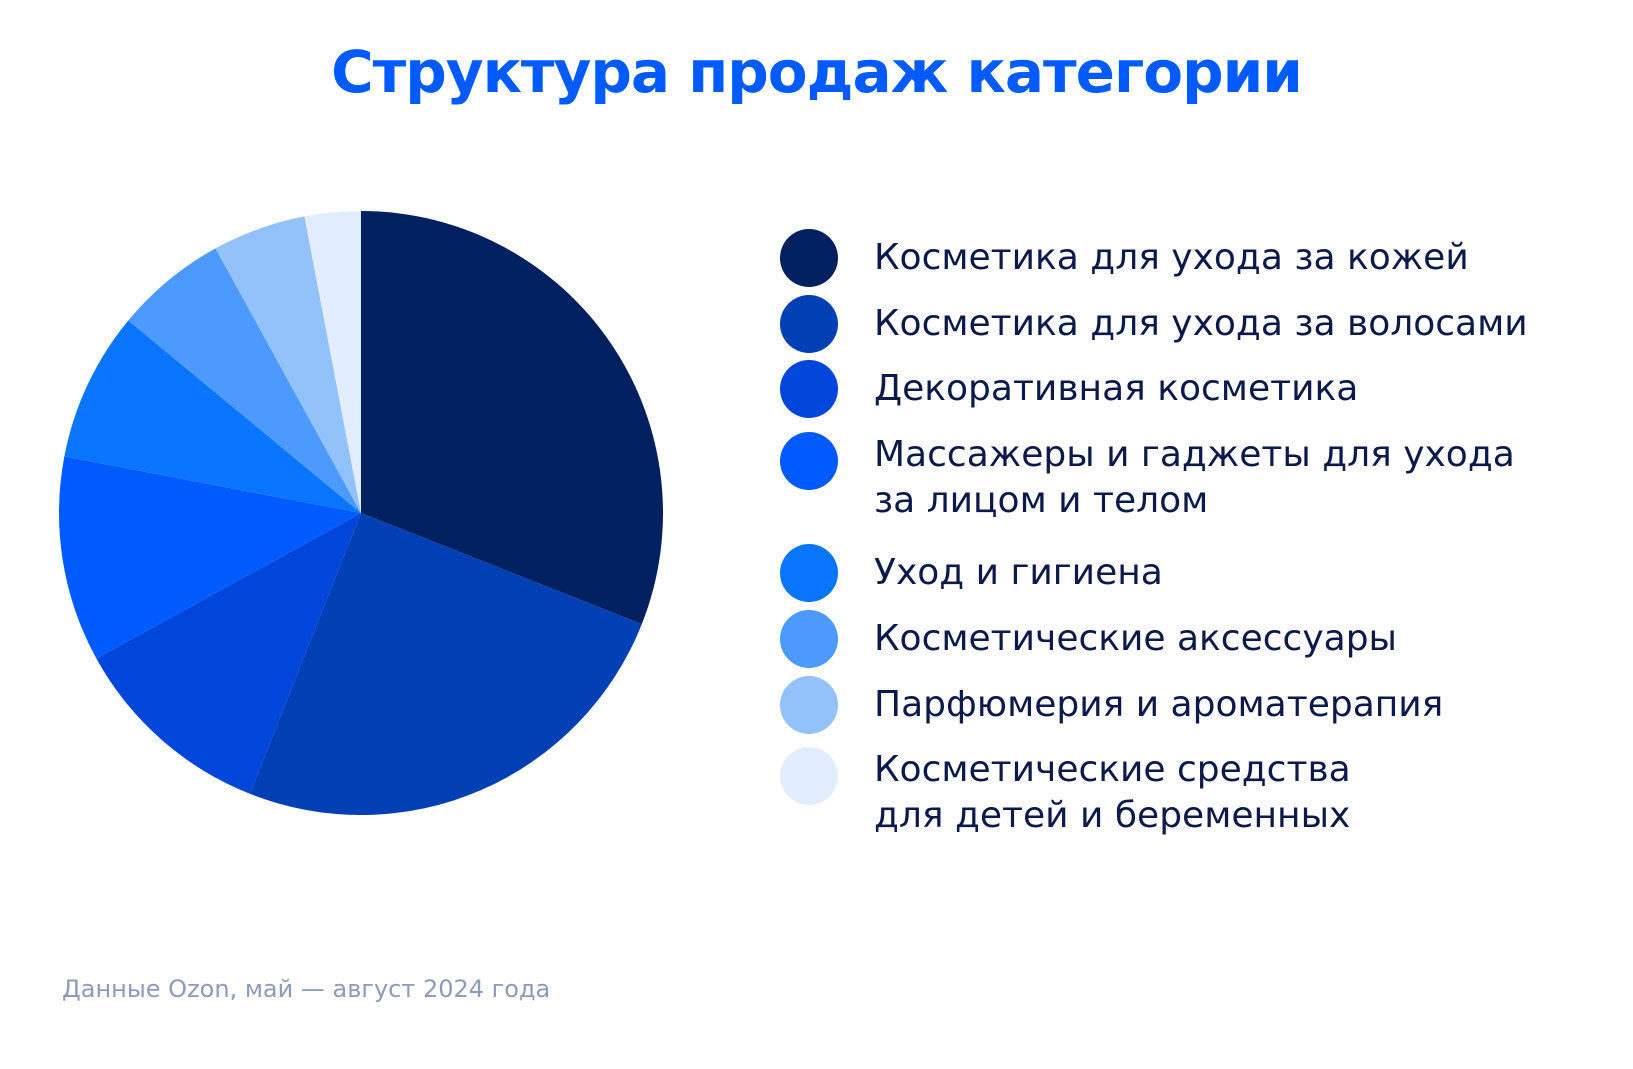 This screenshot has width=1633, height=1069. I want to click on legend-label: Парфюмерия и ароматерапия, so click(1159, 704).